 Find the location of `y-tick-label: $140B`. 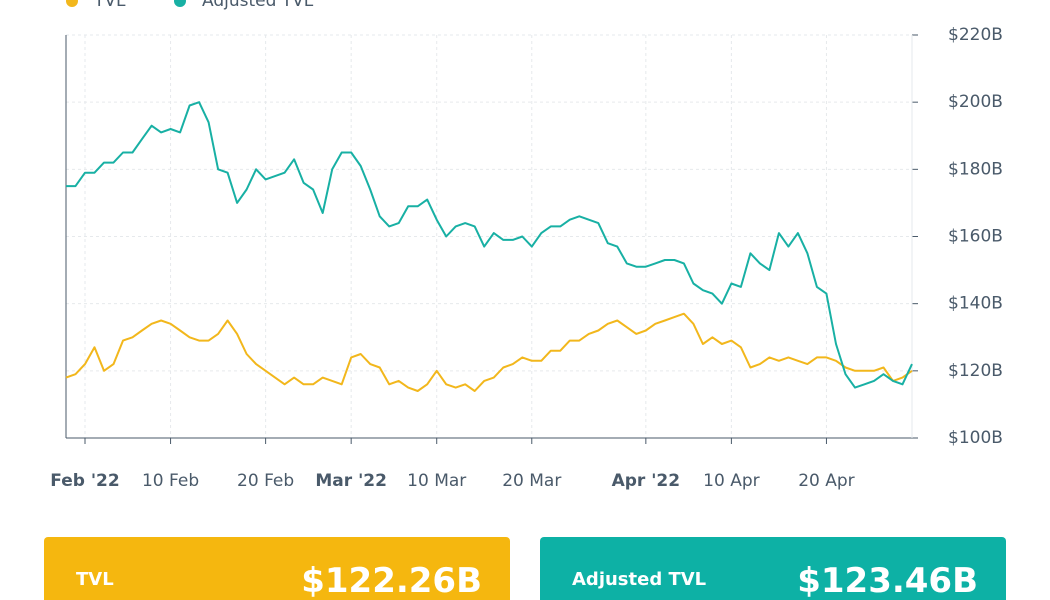

y-tick-label: $140B is located at coordinates (975, 304).